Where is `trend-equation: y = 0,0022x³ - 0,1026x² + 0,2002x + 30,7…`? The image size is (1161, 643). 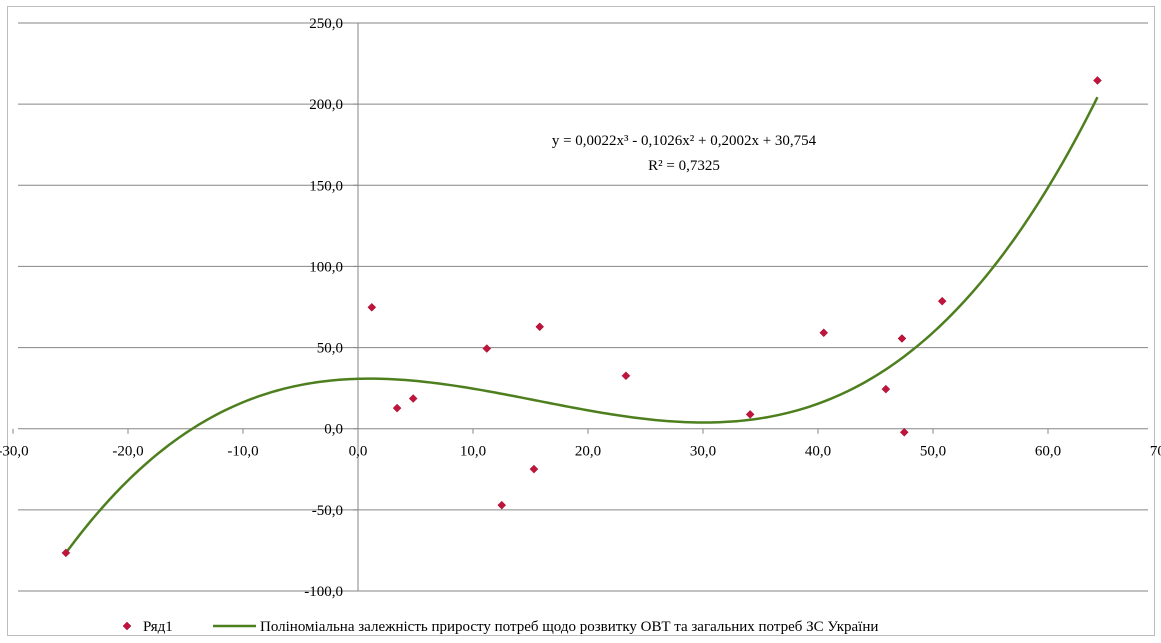 trend-equation: y = 0,0022x³ - 0,1026x² + 0,2002x + 30,7… is located at coordinates (684, 141).